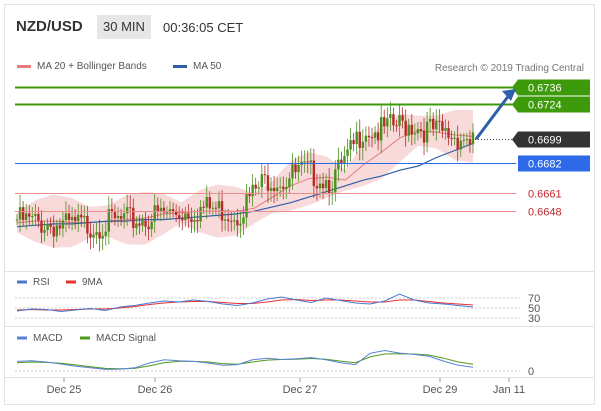 Image resolution: width=601 pixels, height=411 pixels. Describe the element at coordinates (493, 117) in the screenshot. I see `projection-arrow` at that location.